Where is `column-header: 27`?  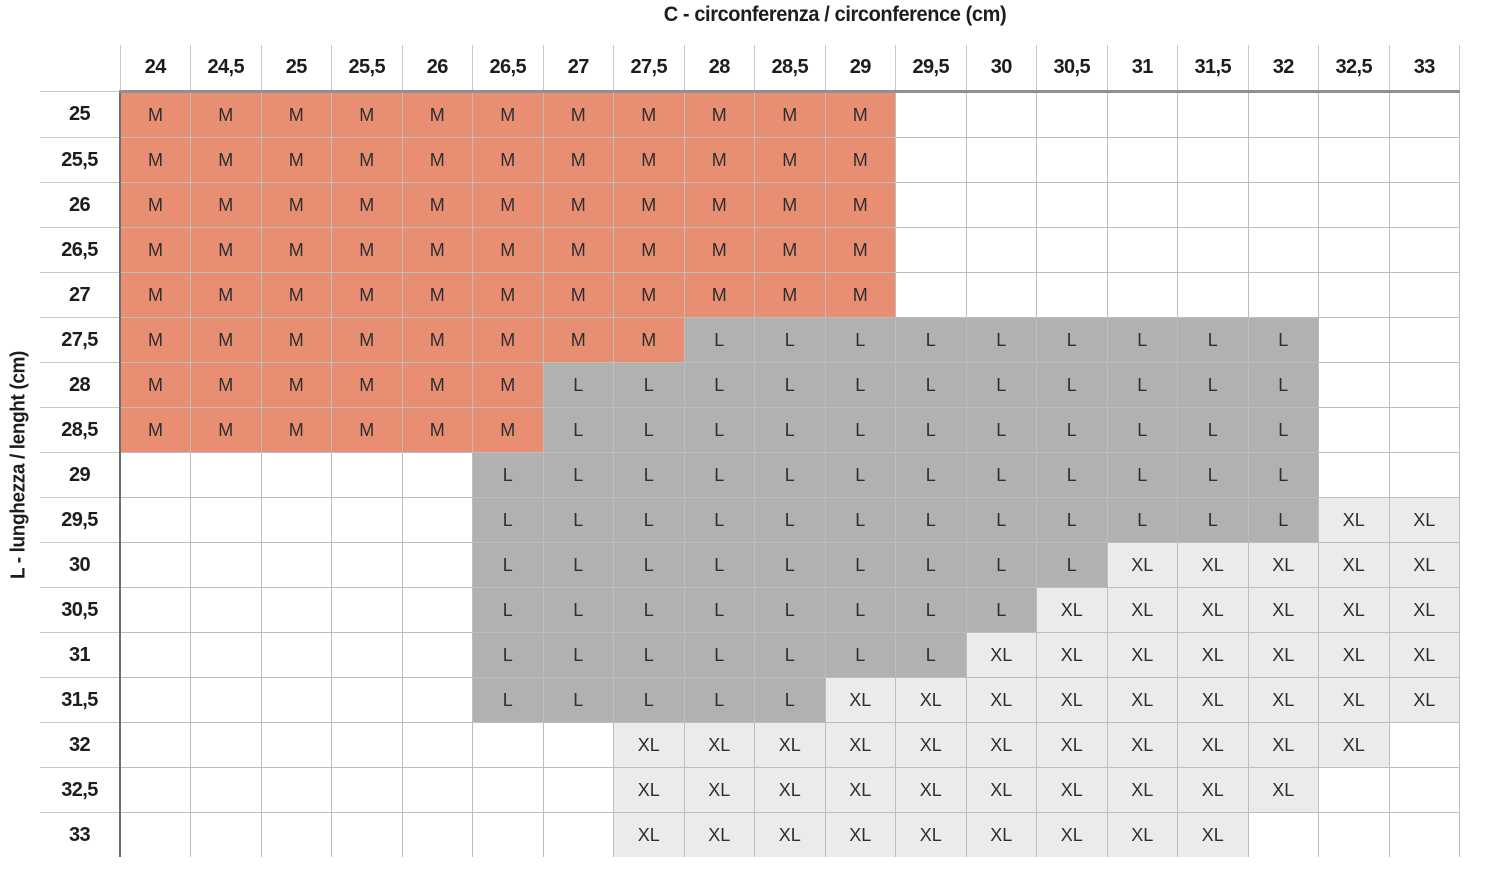
column-header: 27 is located at coordinates (578, 69).